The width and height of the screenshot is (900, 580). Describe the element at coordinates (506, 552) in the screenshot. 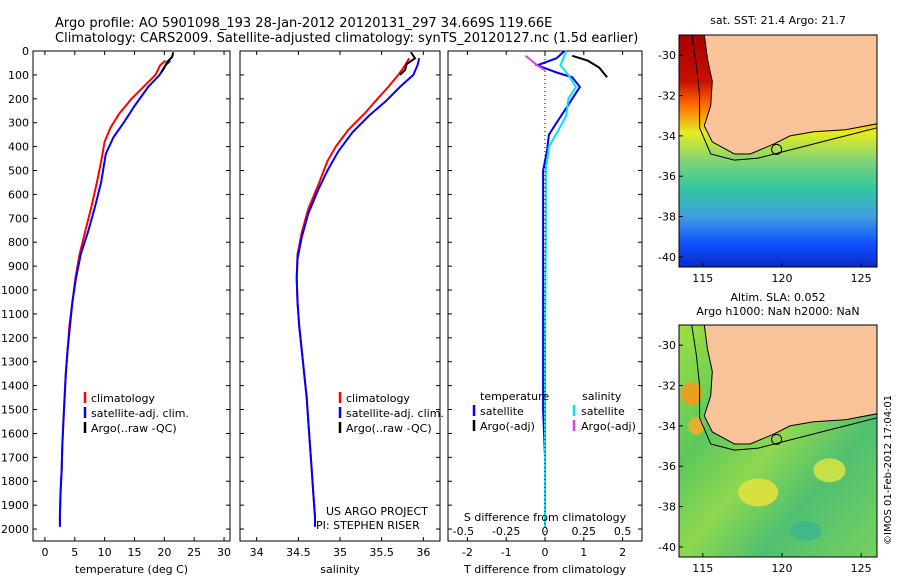

I see `x-tick-label: -1` at that location.